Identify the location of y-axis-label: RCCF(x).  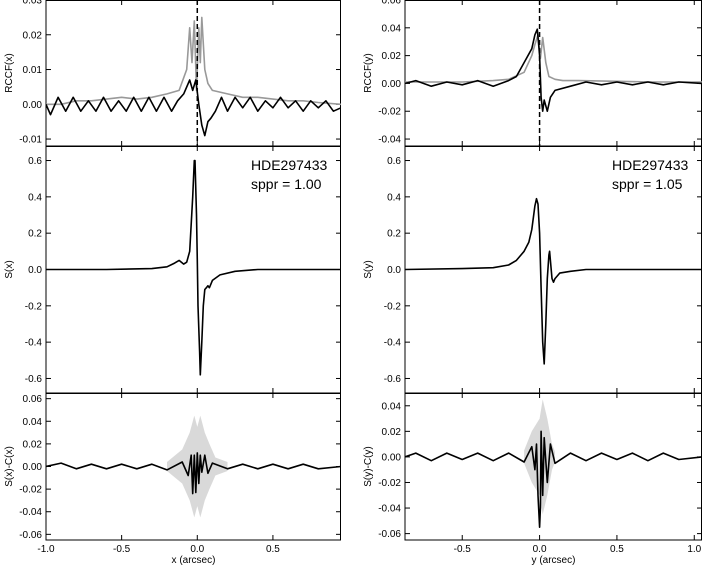
(9, 72).